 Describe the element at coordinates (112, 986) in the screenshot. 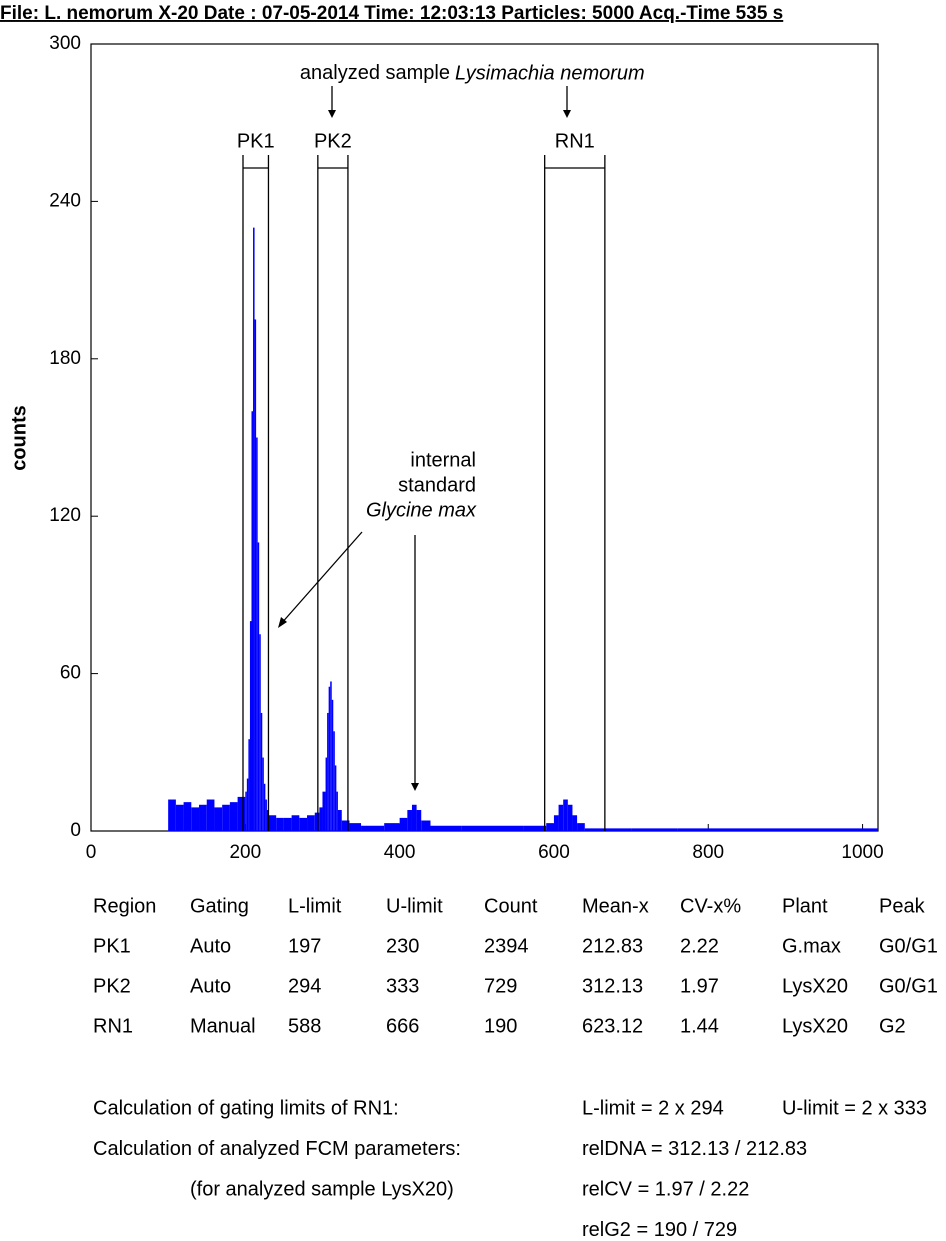

I see `table-cell: PK2` at that location.